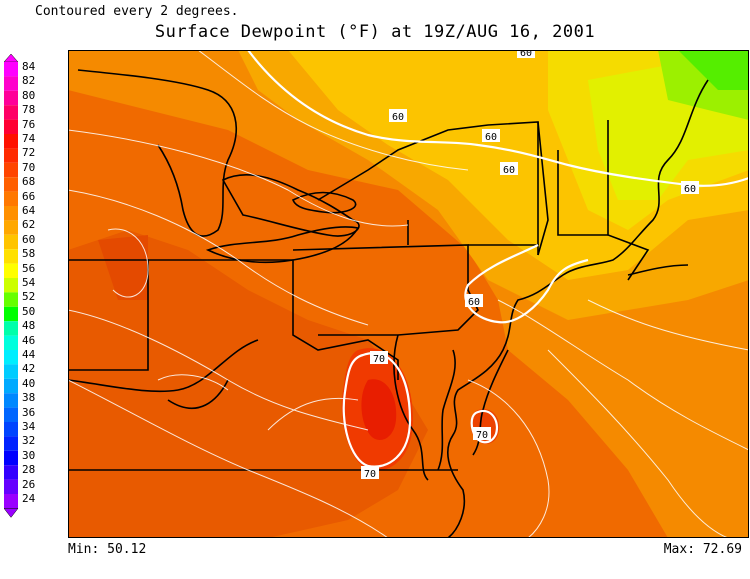 Image resolution: width=750 pixels, height=579 pixels. I want to click on dewpoint-band-72-virginia, so click(379, 409).